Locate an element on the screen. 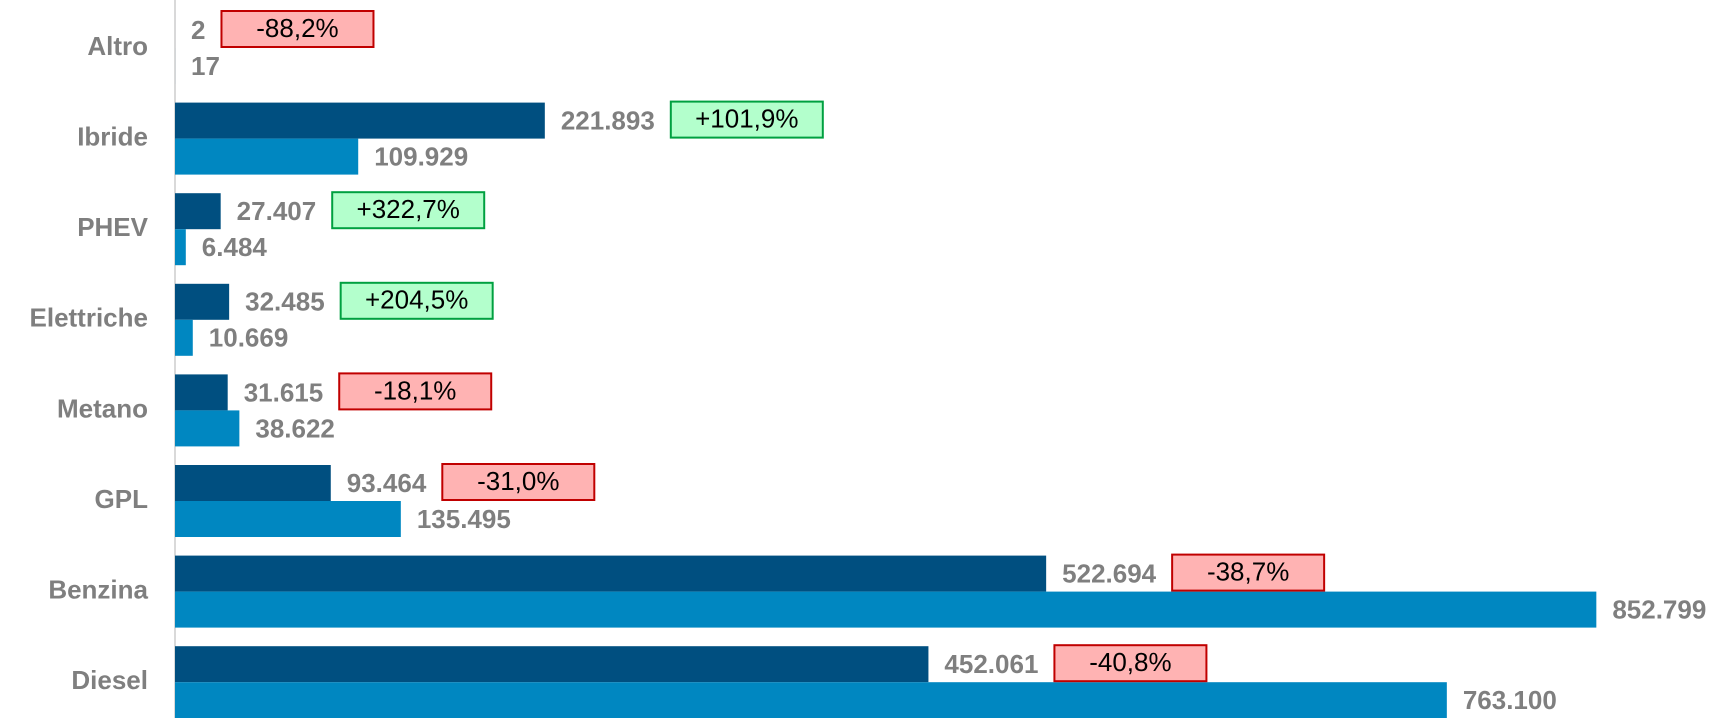 This screenshot has width=1733, height=718. change-label: -38,7% is located at coordinates (1248, 571).